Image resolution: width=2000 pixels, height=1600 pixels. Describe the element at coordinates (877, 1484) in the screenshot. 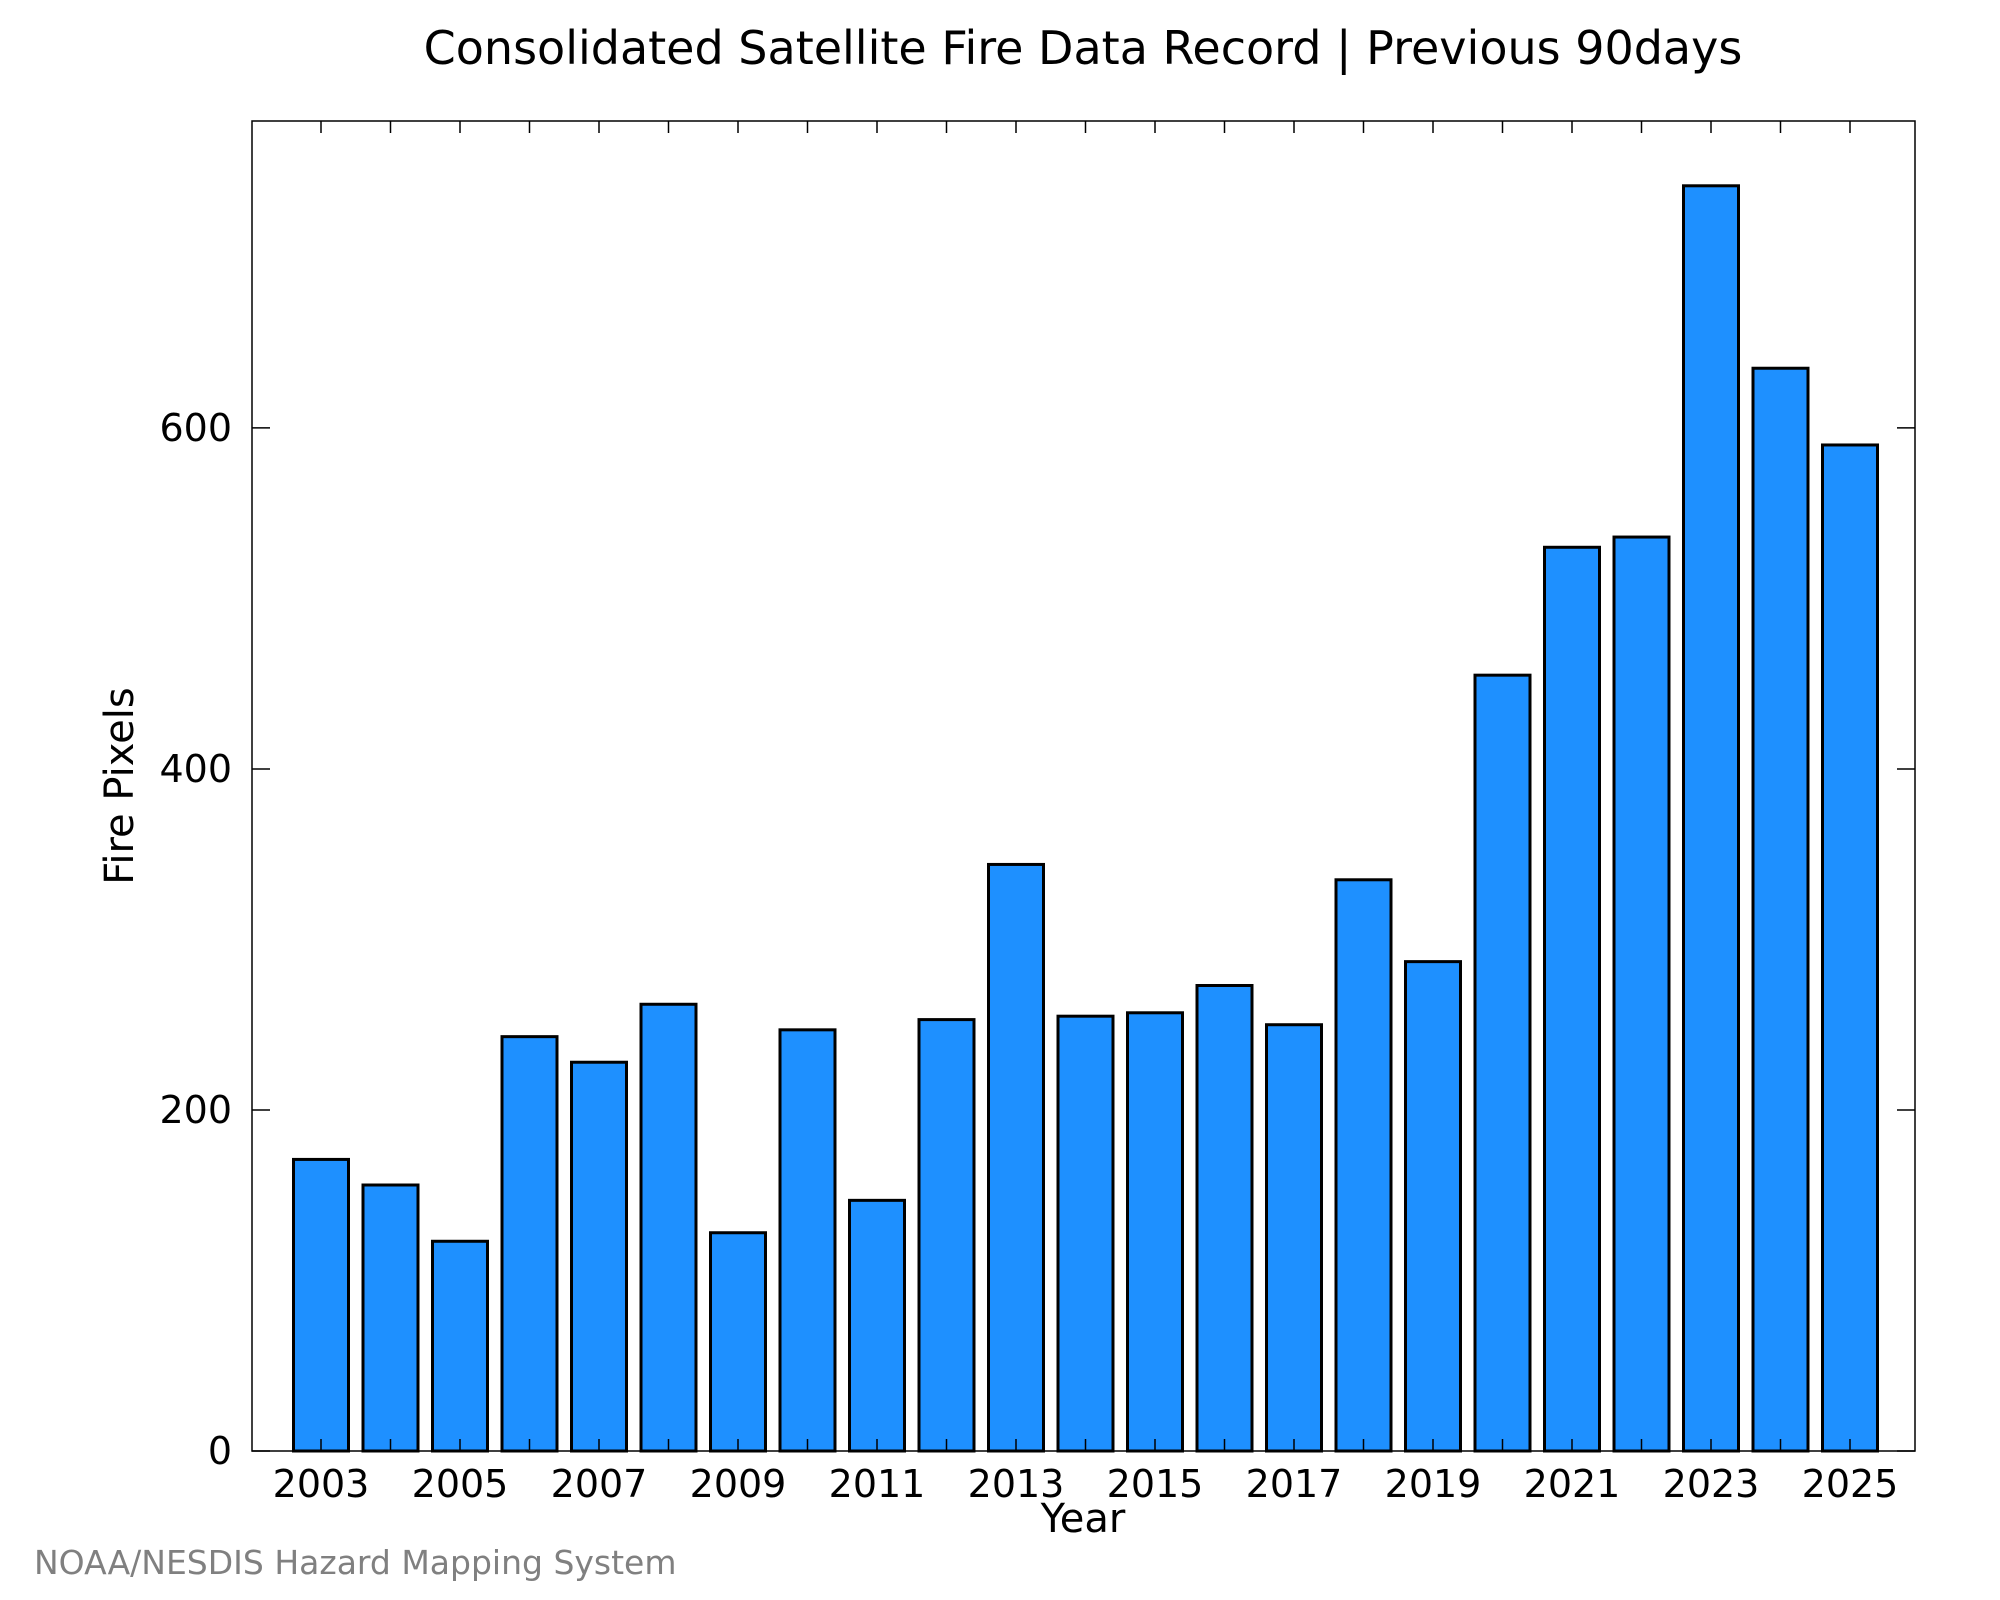

I see `x-tick-label-2011: 2011` at that location.